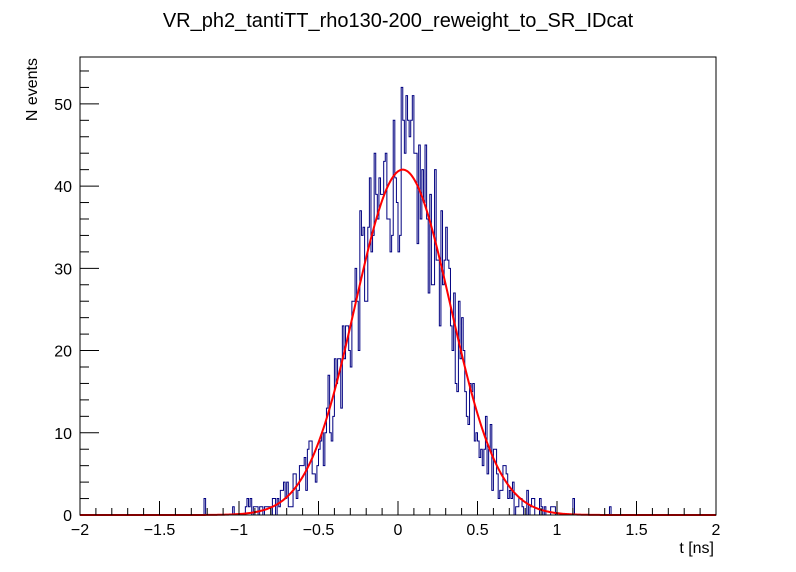 This screenshot has width=796, height=572. What do you see at coordinates (63, 352) in the screenshot?
I see `y-tick-label: 20` at bounding box center [63, 352].